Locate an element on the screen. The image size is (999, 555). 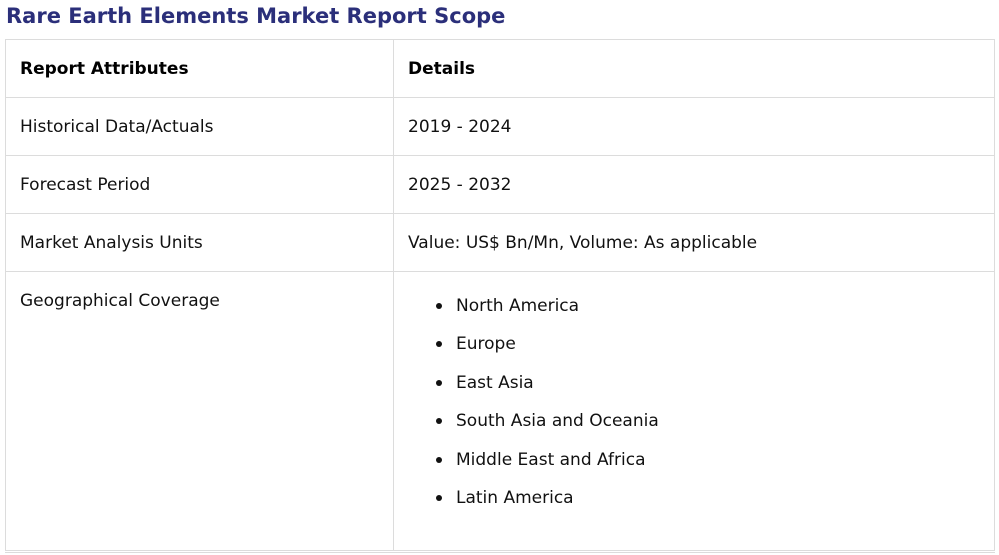
attribute-cell: Historical Data/Actuals is located at coordinates (199, 126).